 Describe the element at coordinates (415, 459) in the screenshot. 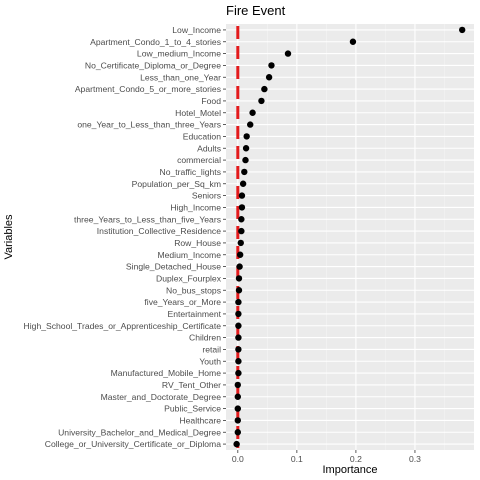

I see `x-tick-label: 0.3` at that location.